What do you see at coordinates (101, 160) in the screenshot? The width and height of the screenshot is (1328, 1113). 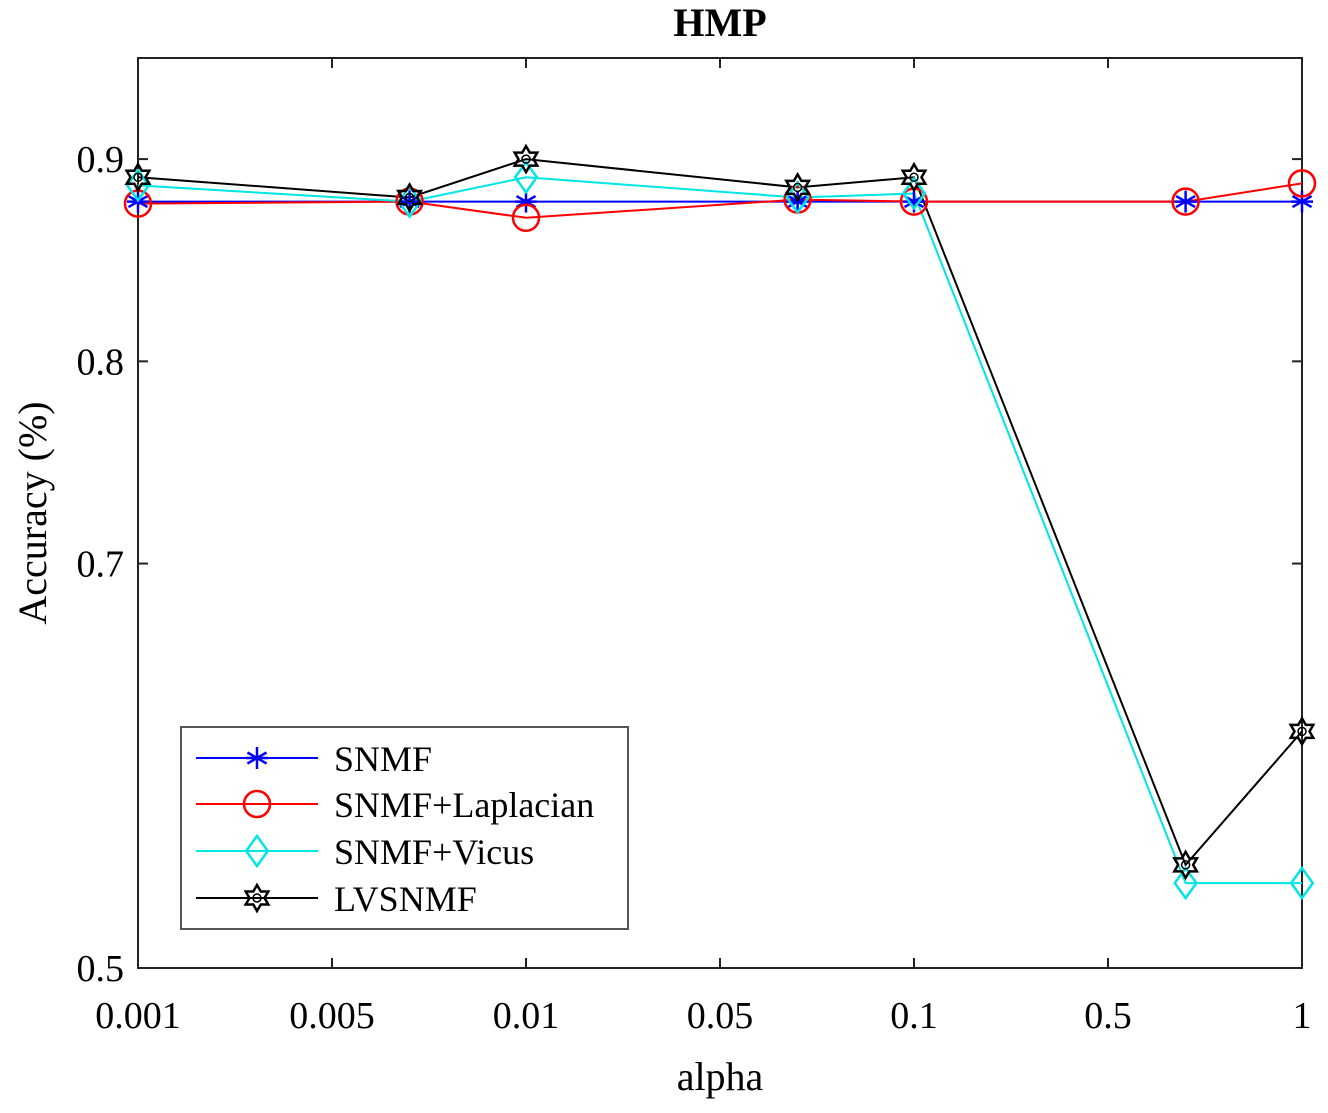 I see `y-tick-label: 0.9` at bounding box center [101, 160].